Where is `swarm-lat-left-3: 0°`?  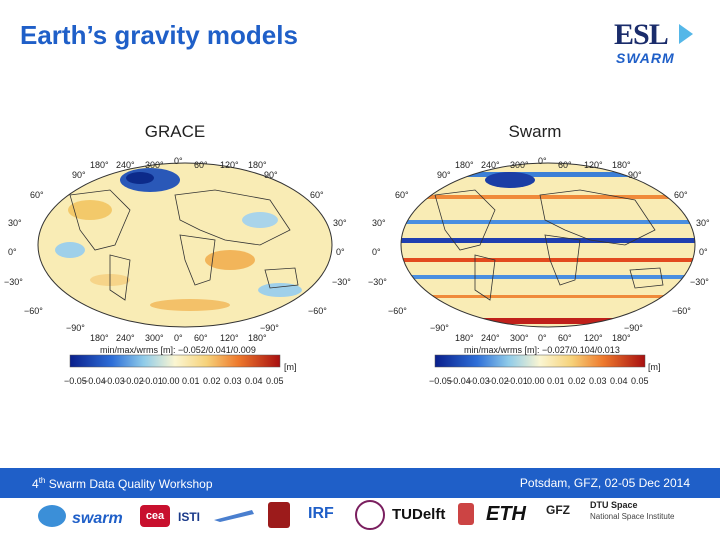 swarm-lat-left-3: 0° is located at coordinates (376, 252).